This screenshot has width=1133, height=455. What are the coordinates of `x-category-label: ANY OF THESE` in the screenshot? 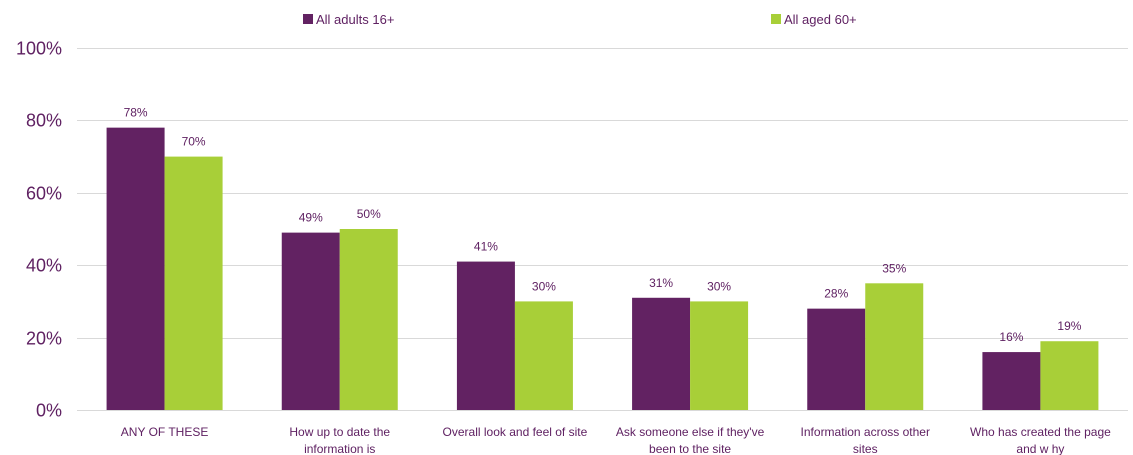 It's located at (165, 432).